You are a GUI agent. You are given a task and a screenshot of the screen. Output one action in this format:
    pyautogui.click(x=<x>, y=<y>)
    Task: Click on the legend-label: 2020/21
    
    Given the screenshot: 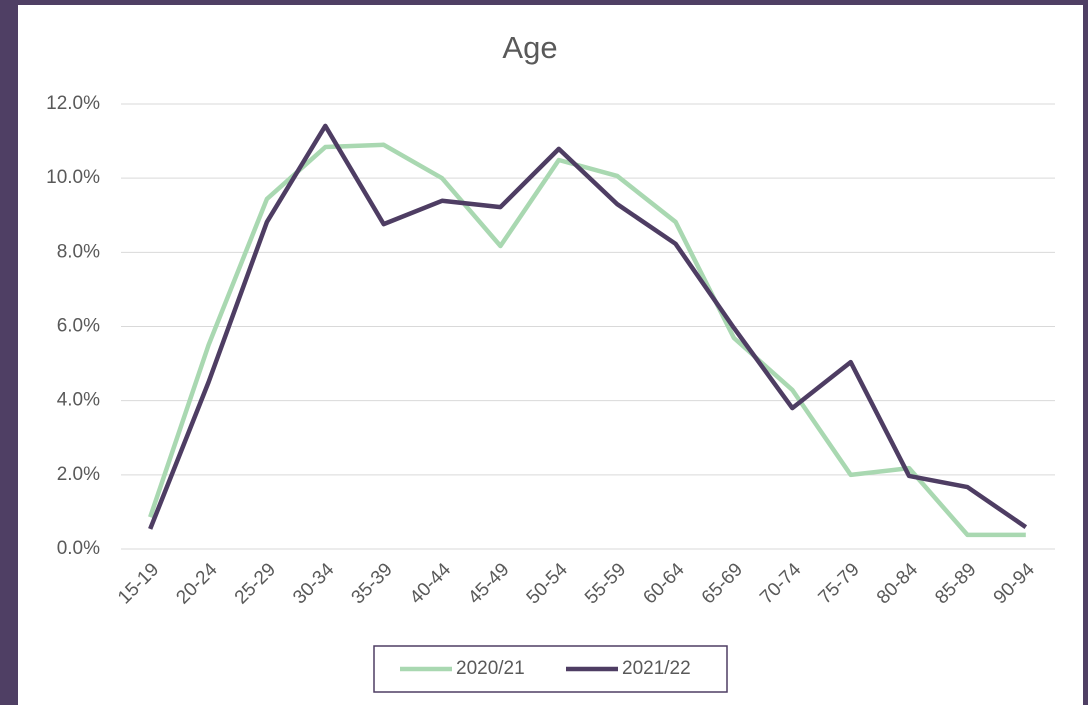 What is the action you would take?
    pyautogui.click(x=490, y=668)
    